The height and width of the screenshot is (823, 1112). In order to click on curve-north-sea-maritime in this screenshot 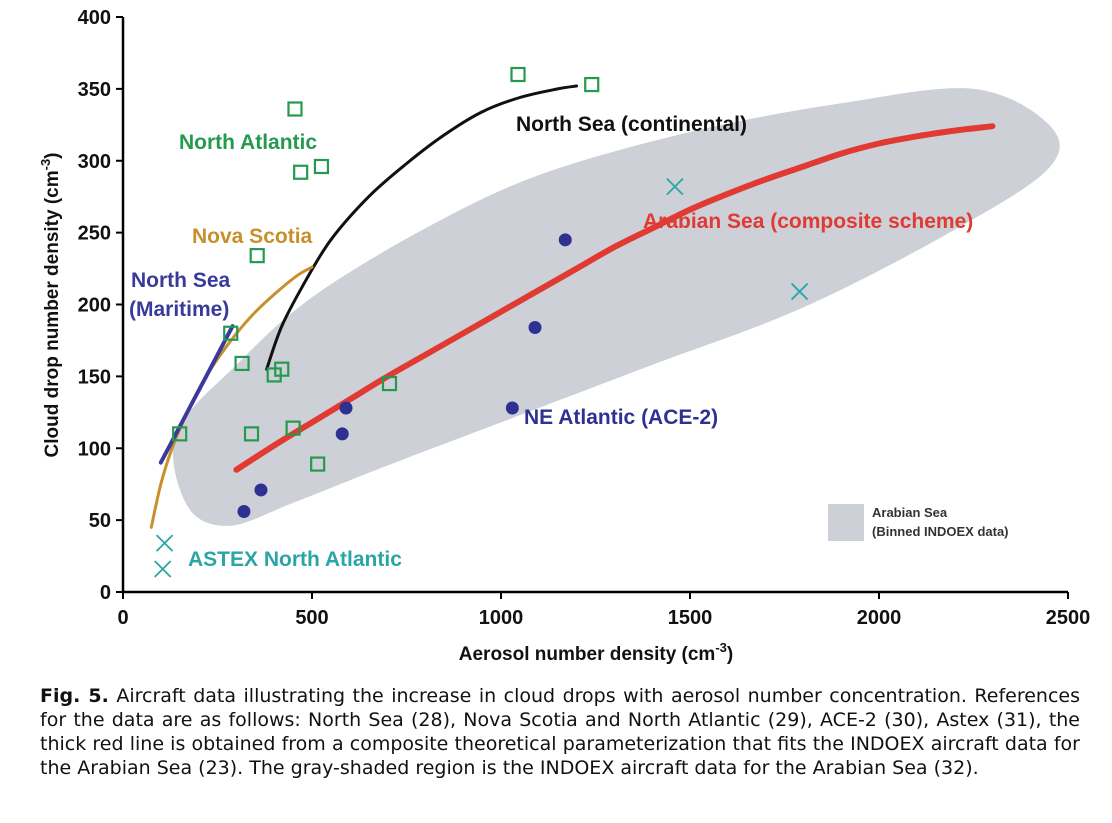, I will do `click(196, 394)`.